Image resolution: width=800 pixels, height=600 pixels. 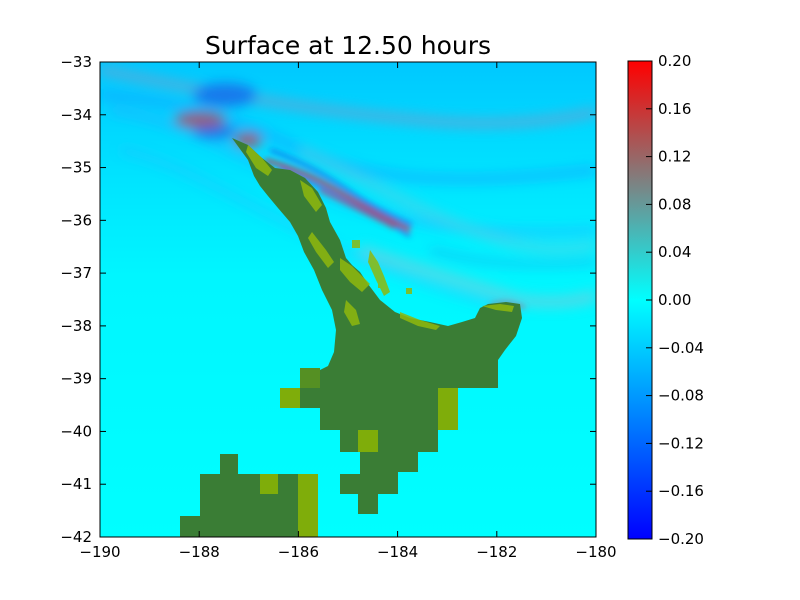 I want to click on x-tick-label: −180, so click(x=595, y=552).